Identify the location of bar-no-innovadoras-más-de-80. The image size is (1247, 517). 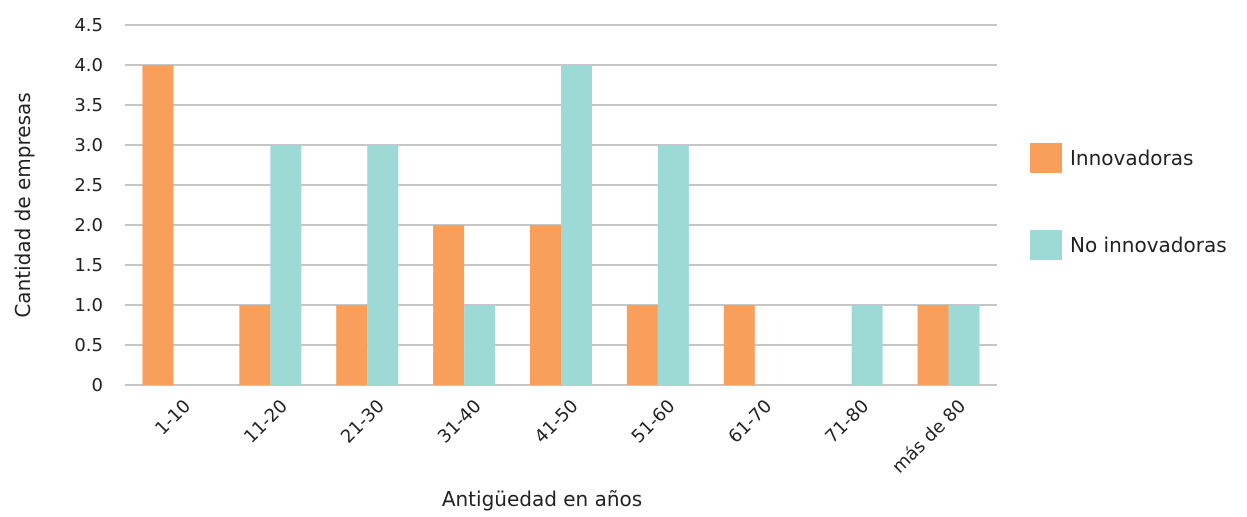
(964, 345).